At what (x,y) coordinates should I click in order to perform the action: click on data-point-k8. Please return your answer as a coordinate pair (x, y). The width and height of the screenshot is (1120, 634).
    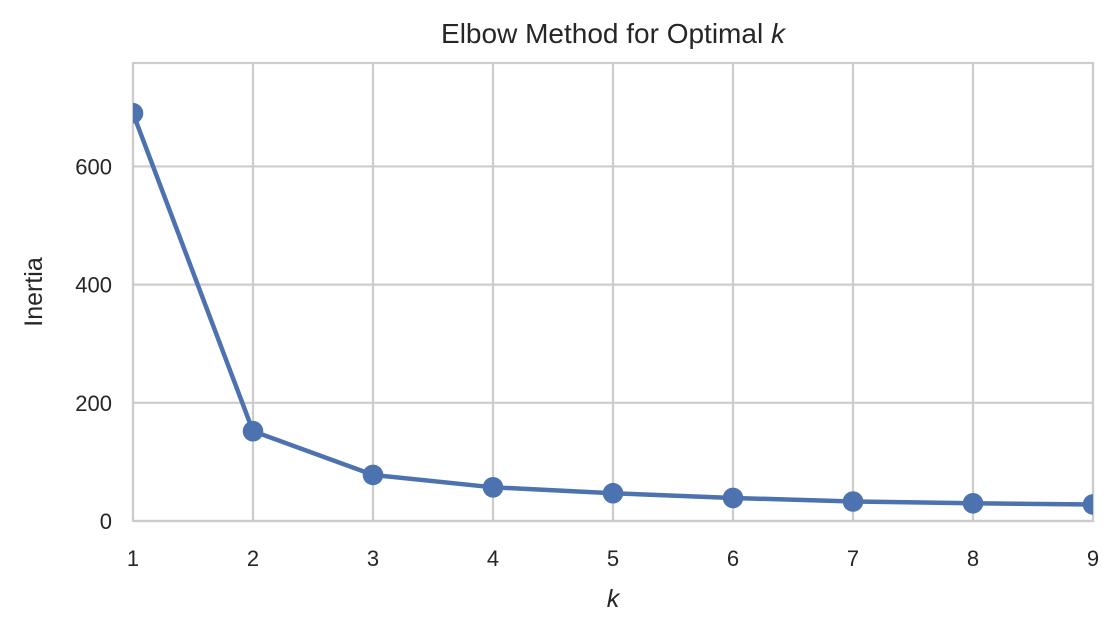
    Looking at the image, I should click on (973, 503).